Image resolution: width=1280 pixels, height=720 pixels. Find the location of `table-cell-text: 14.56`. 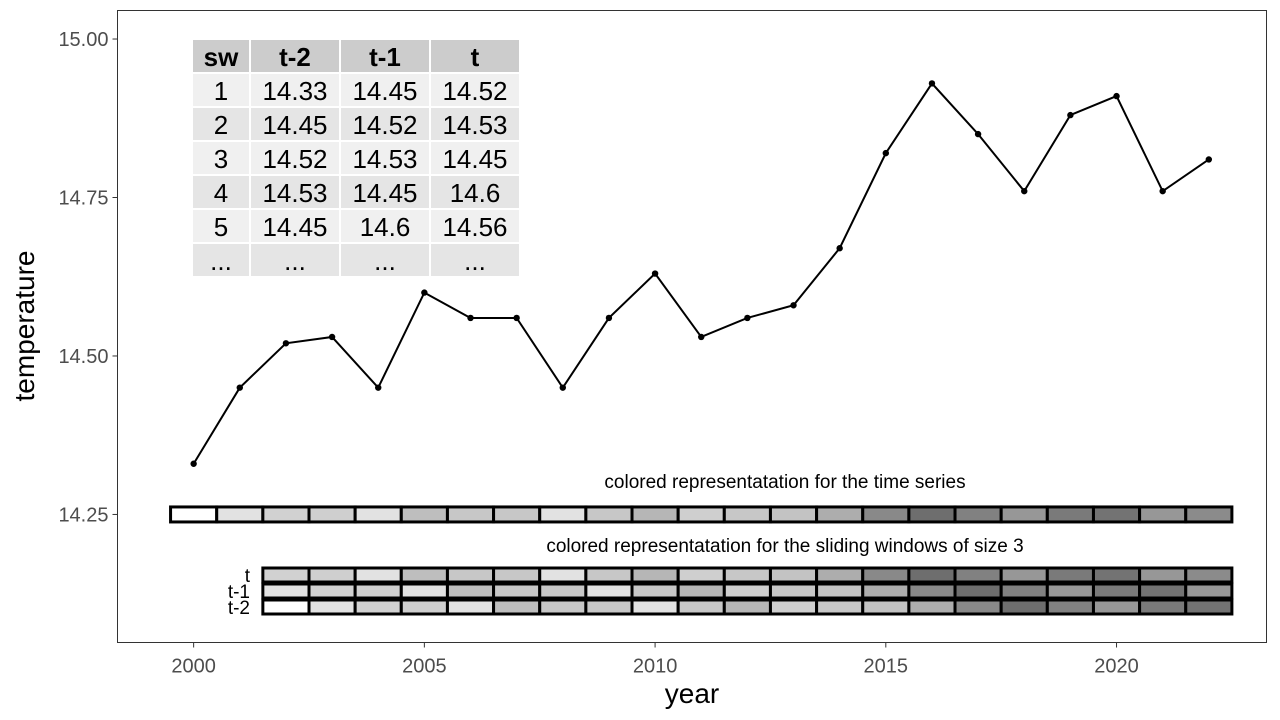

table-cell-text: 14.56 is located at coordinates (474, 227).